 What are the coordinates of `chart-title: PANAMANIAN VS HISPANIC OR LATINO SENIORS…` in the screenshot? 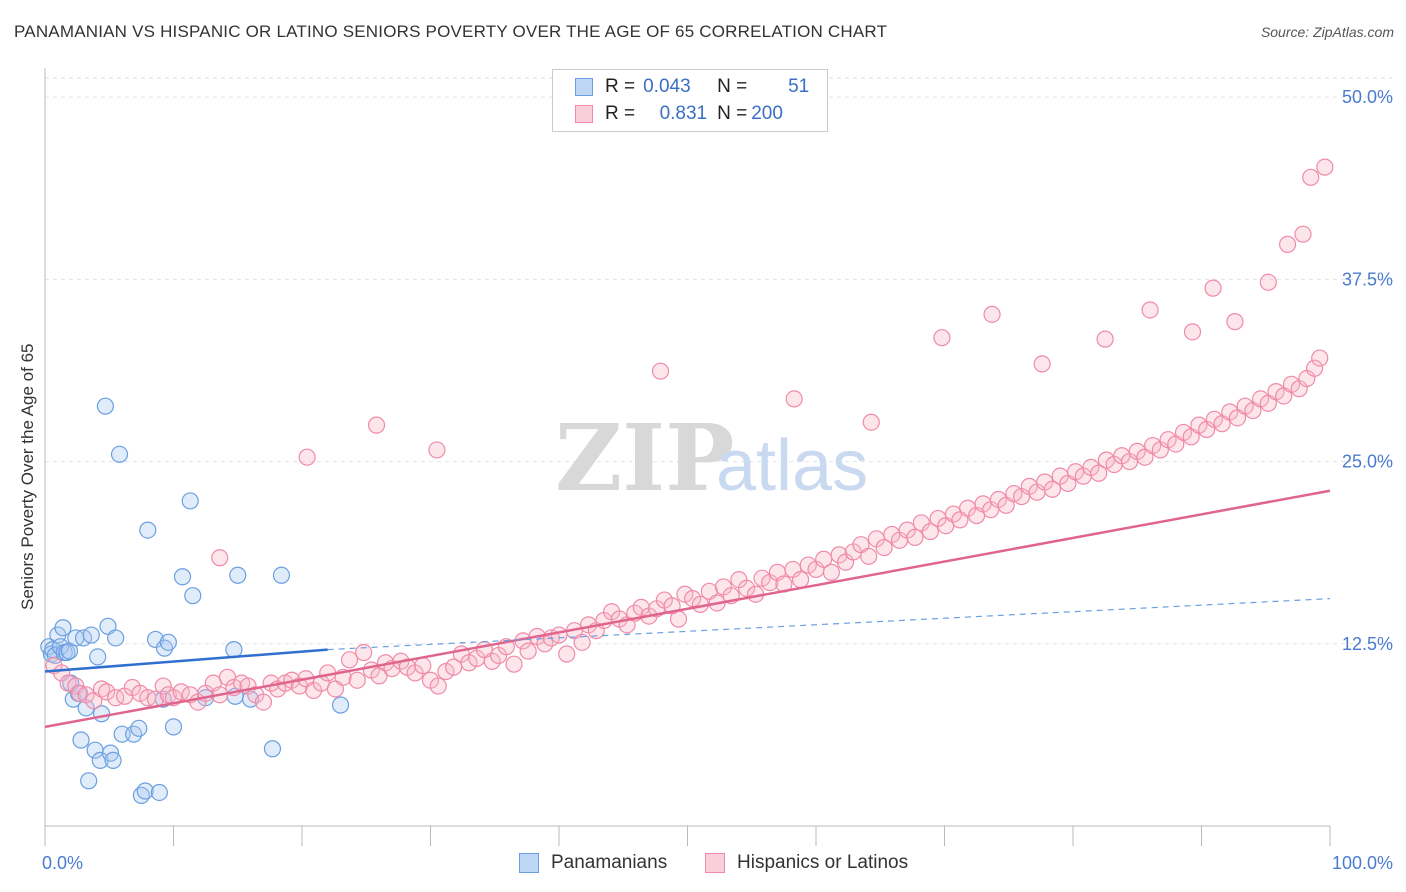 It's located at (451, 31).